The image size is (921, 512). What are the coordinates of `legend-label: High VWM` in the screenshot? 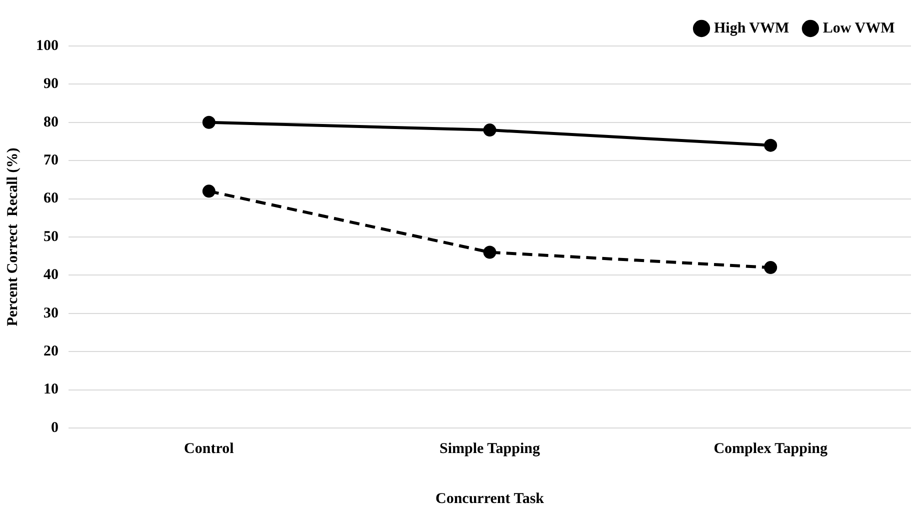 It's located at (752, 28).